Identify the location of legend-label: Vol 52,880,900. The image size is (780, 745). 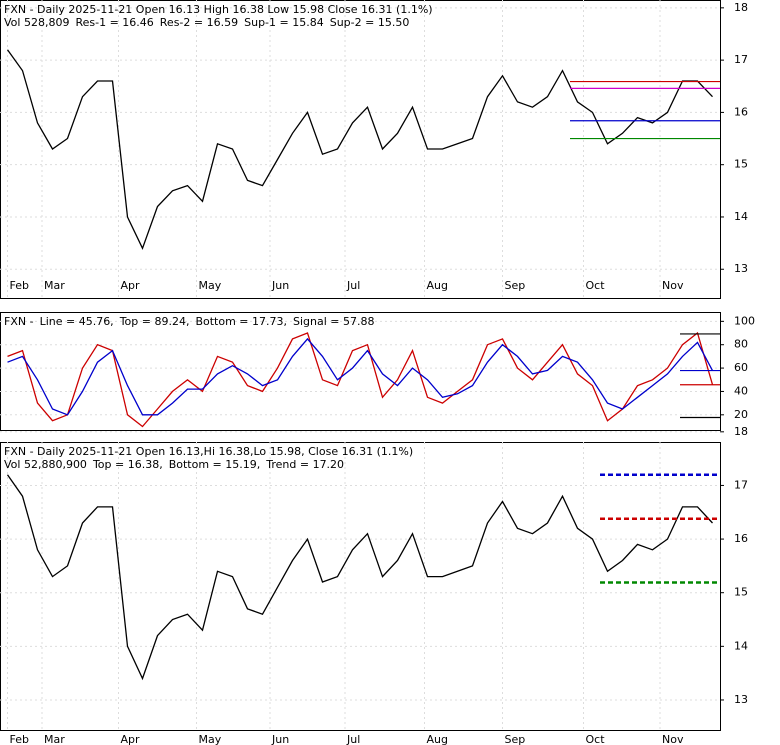
(45, 464).